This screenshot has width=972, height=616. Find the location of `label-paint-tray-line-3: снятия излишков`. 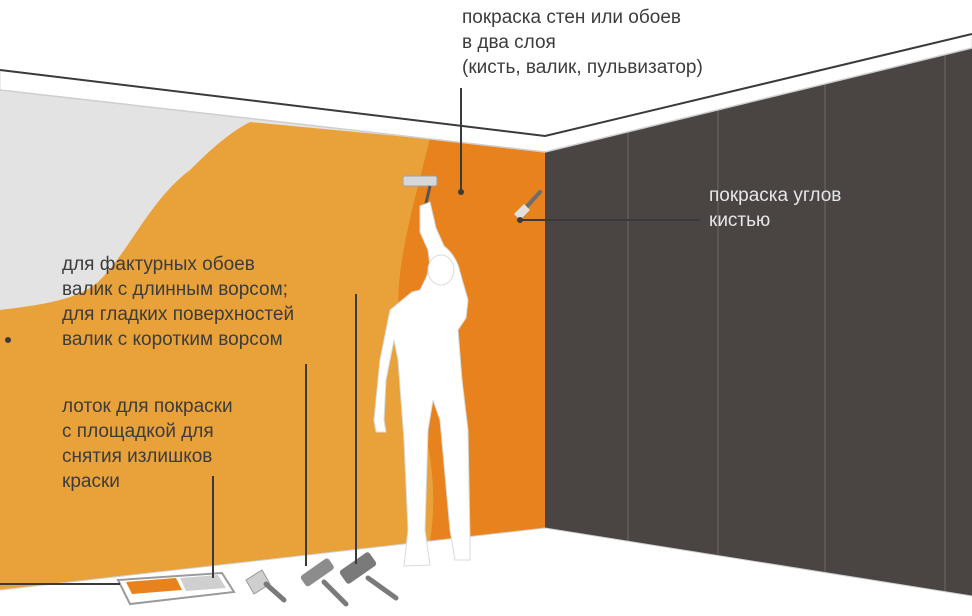

label-paint-tray-line-3: снятия излишков is located at coordinates (137, 456).